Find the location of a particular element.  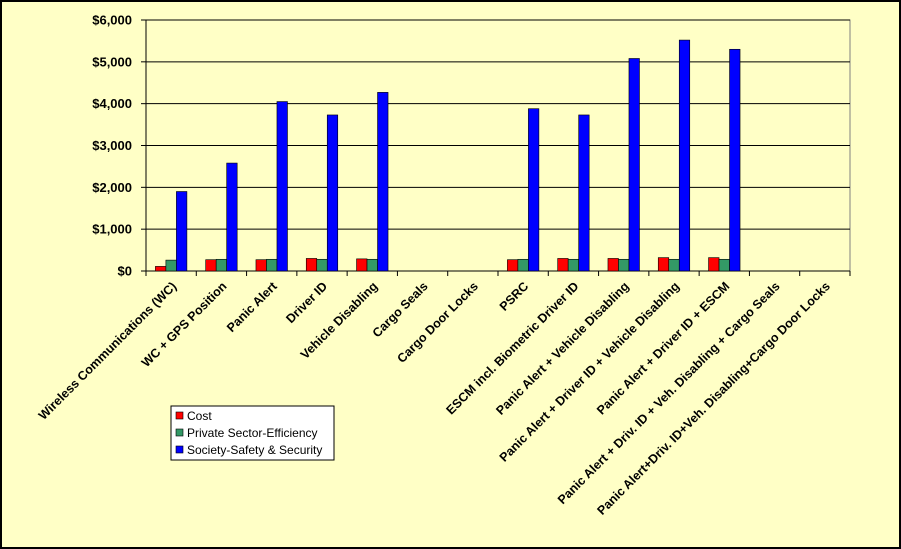

legend-box is located at coordinates (252, 433).